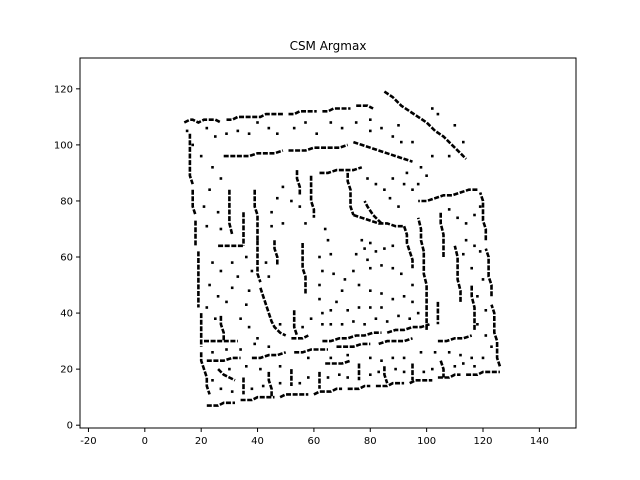  What do you see at coordinates (66, 201) in the screenshot?
I see `y-tick-label: 80` at bounding box center [66, 201].